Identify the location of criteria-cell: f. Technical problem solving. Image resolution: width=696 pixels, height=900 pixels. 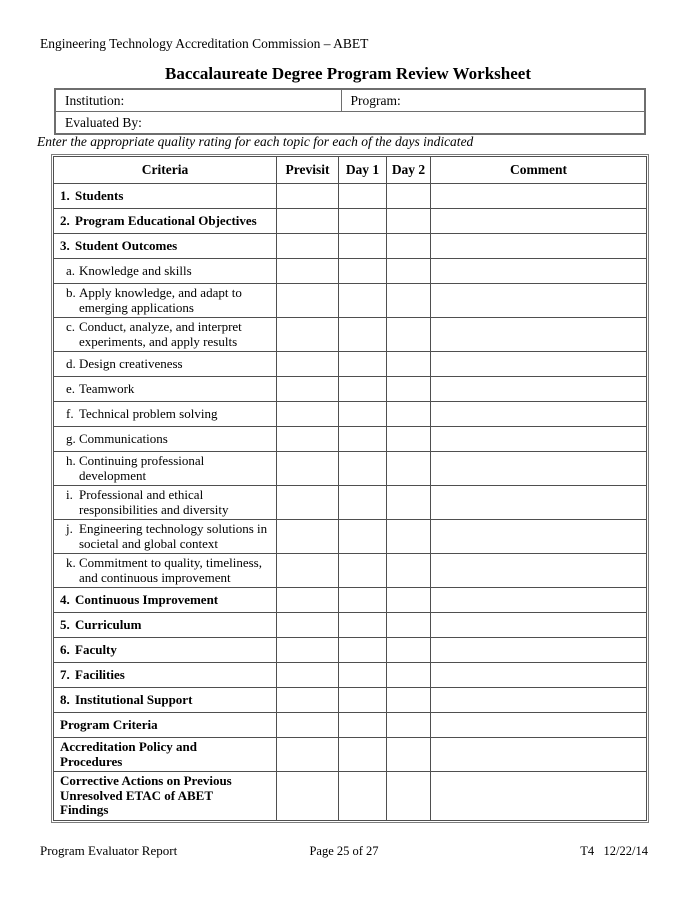
(165, 414).